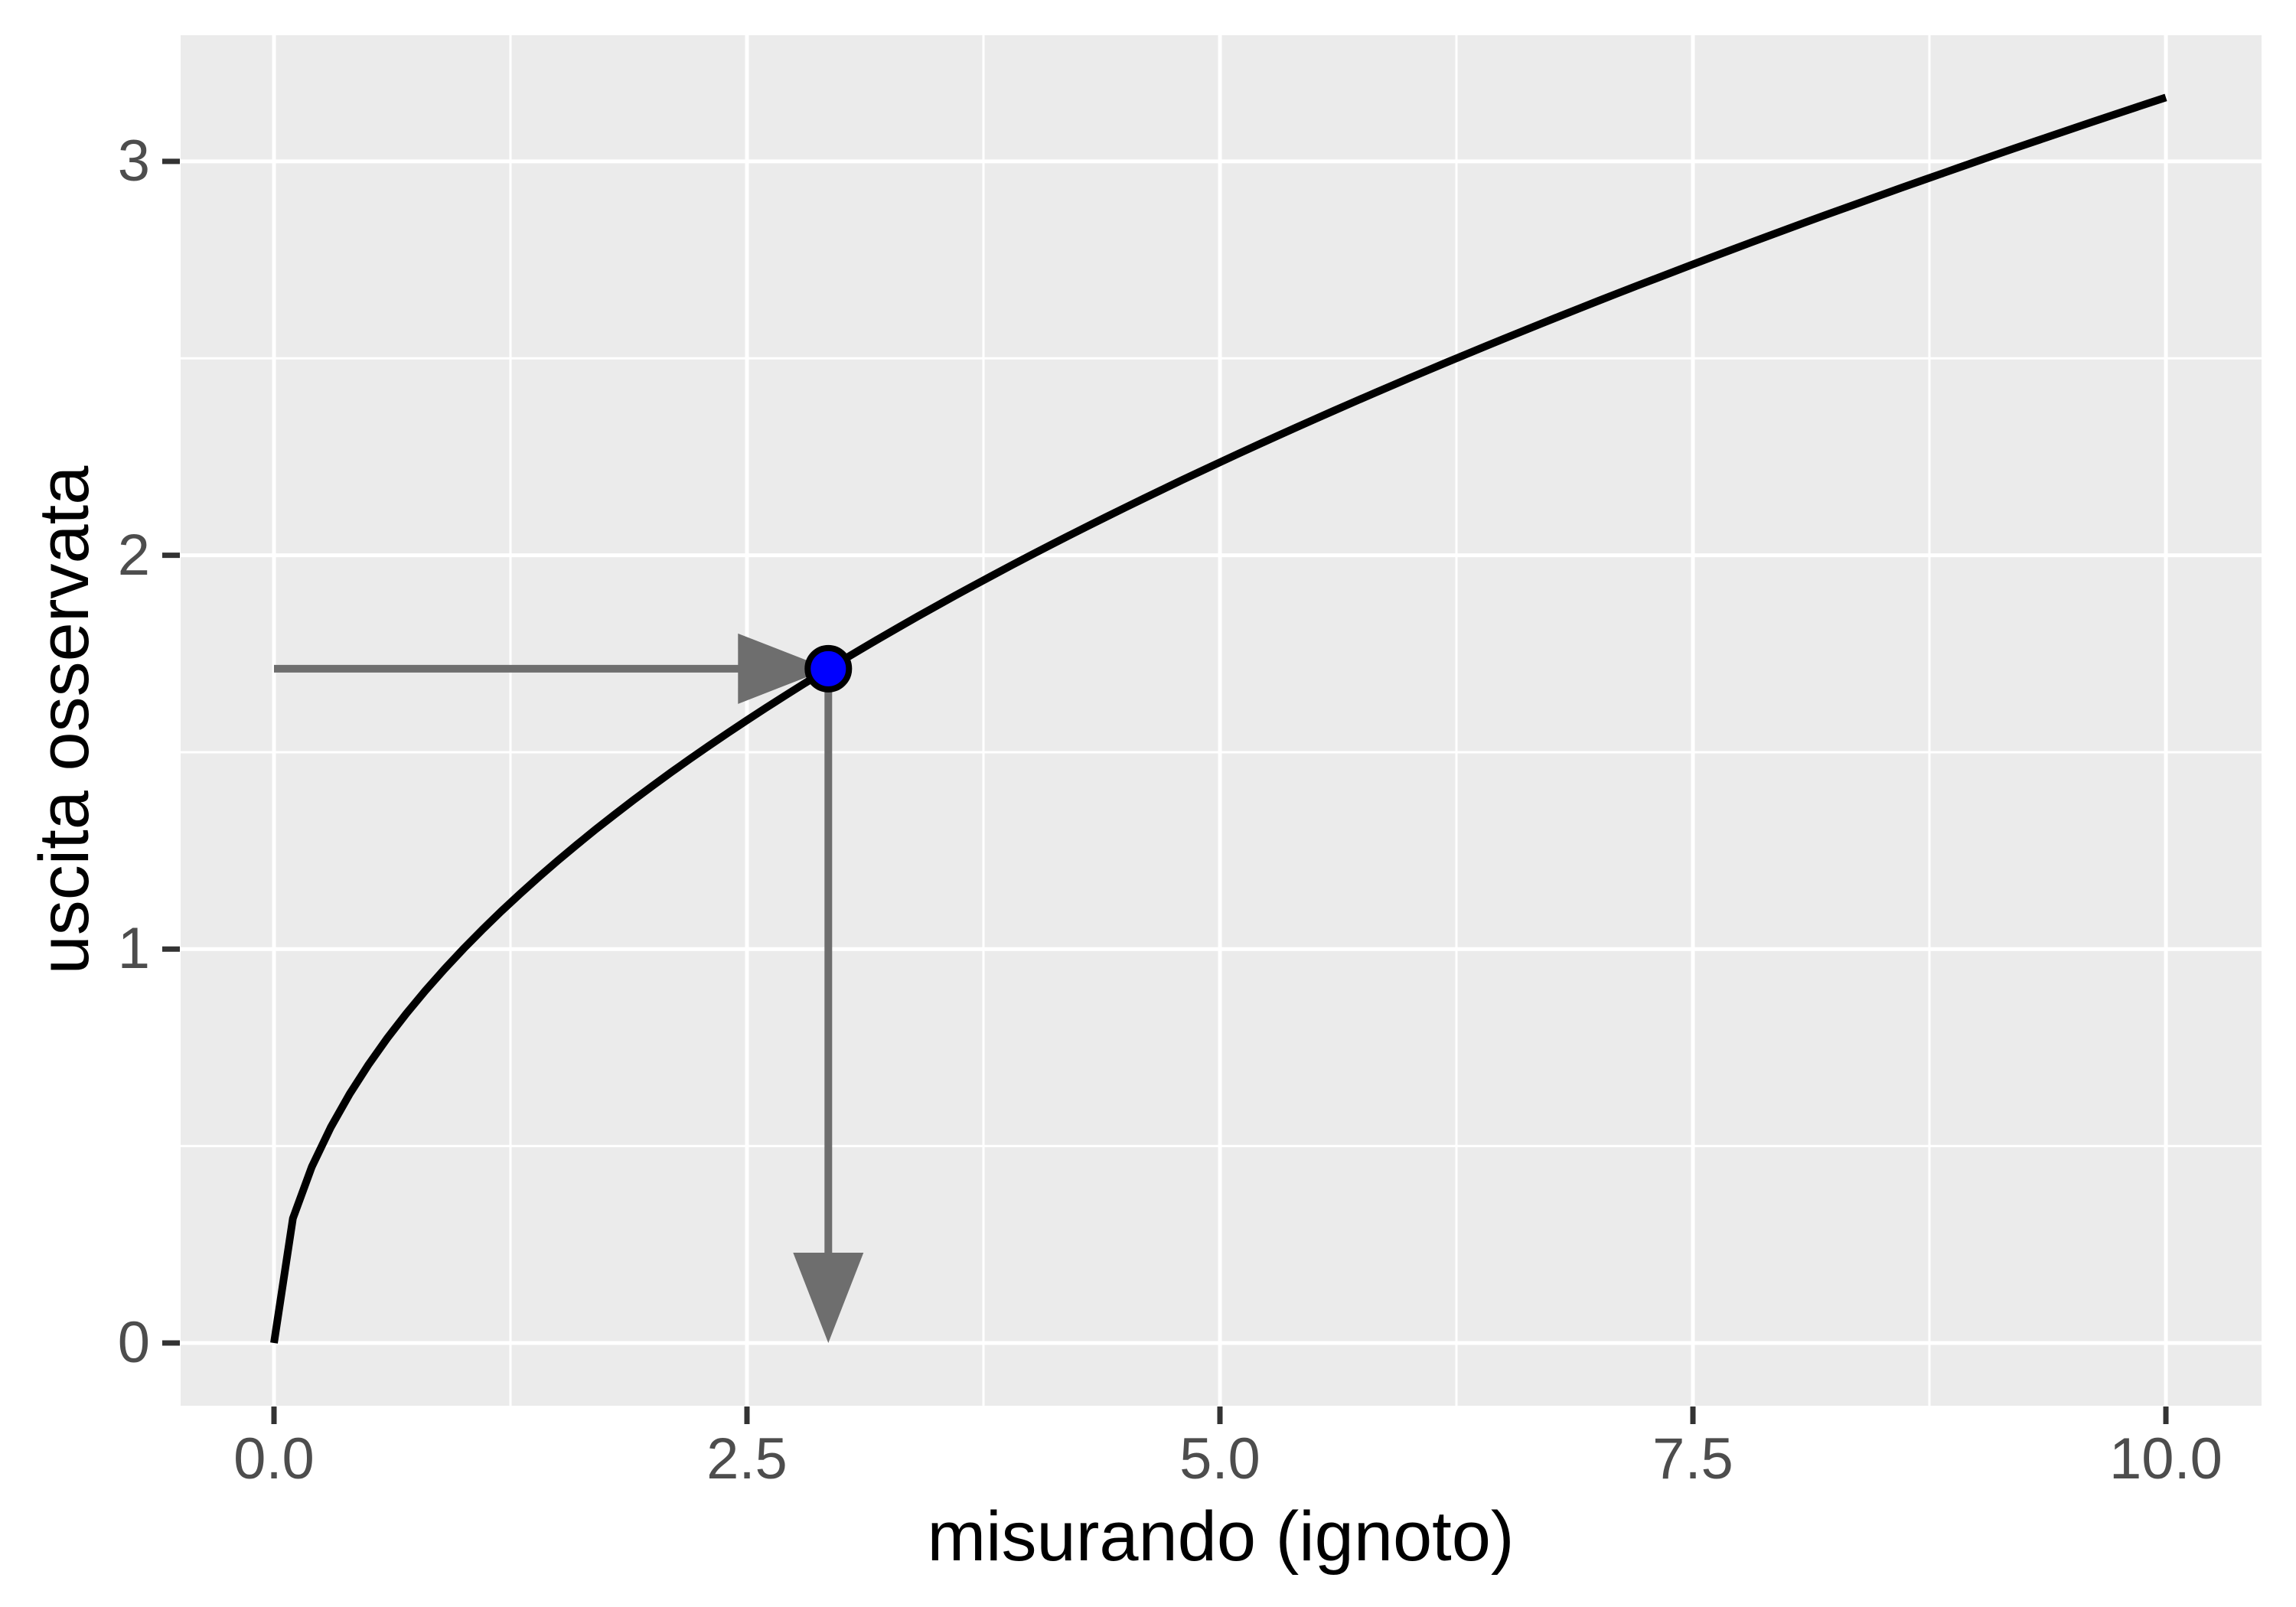 The image size is (2296, 1607). I want to click on y-tick-label-3: 3, so click(133, 161).